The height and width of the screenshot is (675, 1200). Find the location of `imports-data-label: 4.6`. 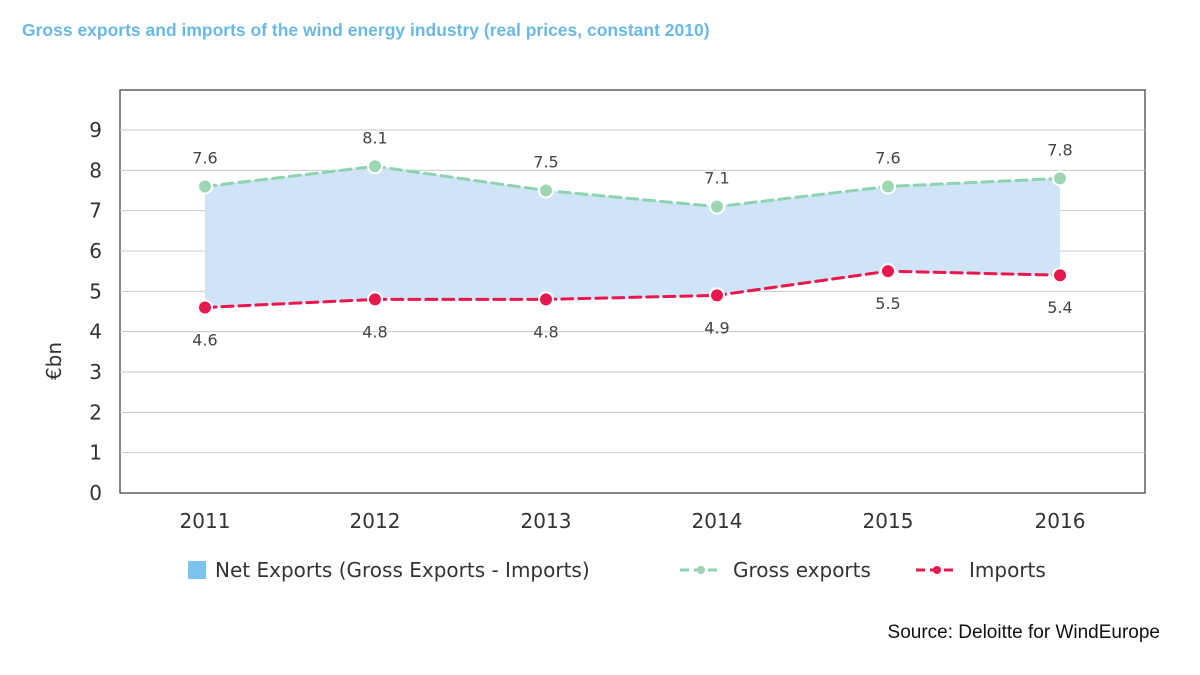

imports-data-label: 4.6 is located at coordinates (204, 339).